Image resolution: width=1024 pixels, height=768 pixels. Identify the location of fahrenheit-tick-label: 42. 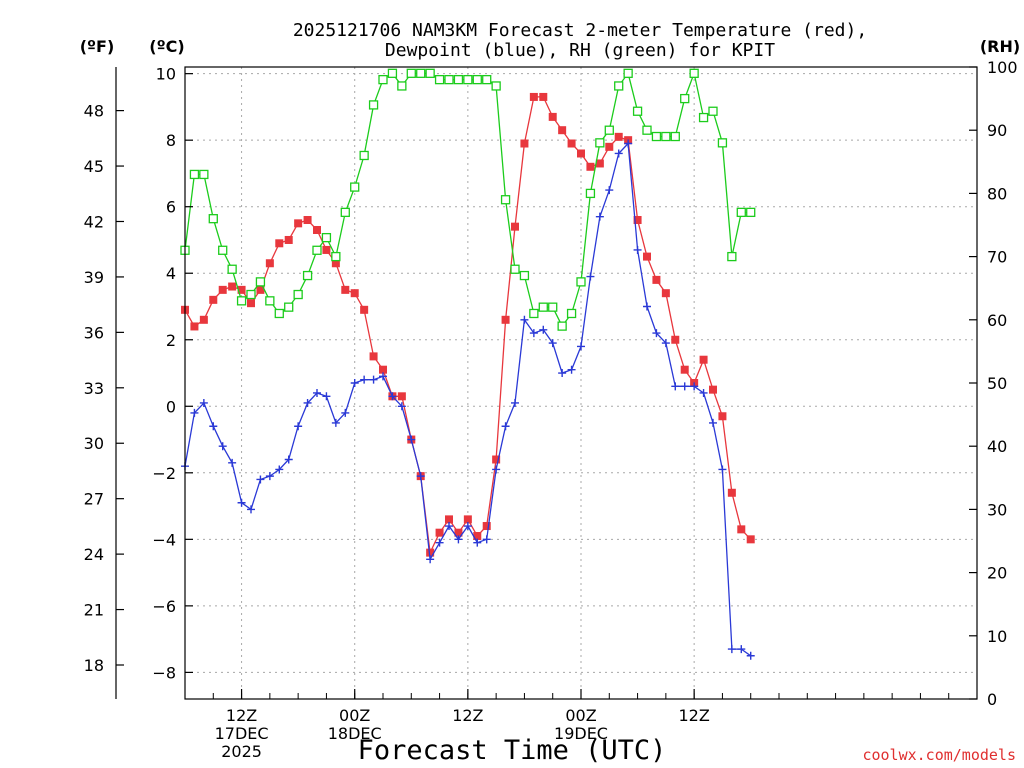
(94, 221).